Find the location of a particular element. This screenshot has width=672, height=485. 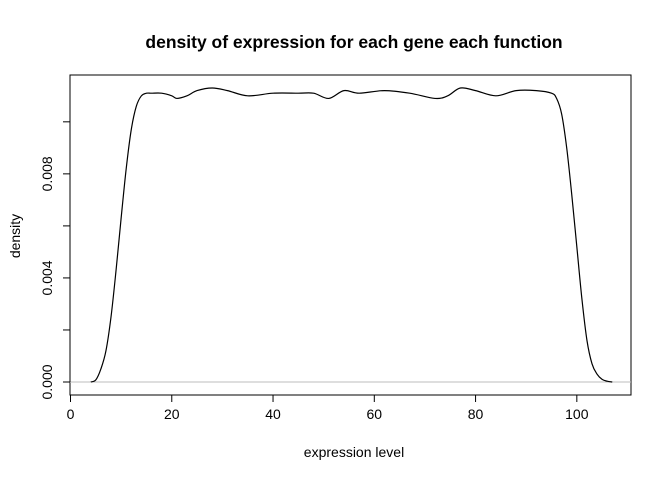

x-tick-label: 20 is located at coordinates (172, 414).